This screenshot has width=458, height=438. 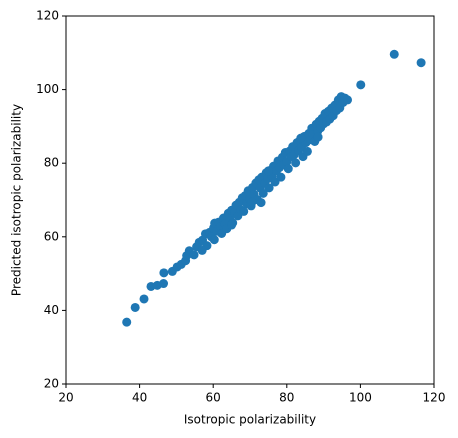 What do you see at coordinates (360, 398) in the screenshot?
I see `x-tick-label: 100` at bounding box center [360, 398].